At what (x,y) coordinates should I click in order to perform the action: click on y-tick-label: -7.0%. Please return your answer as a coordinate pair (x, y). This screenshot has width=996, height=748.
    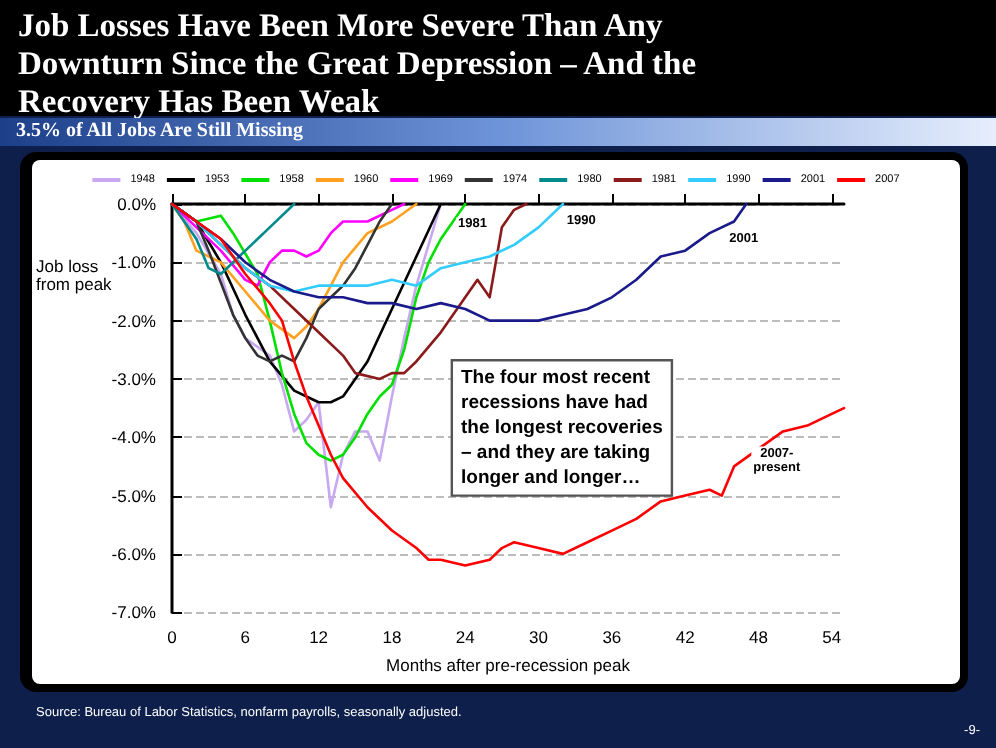
    Looking at the image, I should click on (134, 612).